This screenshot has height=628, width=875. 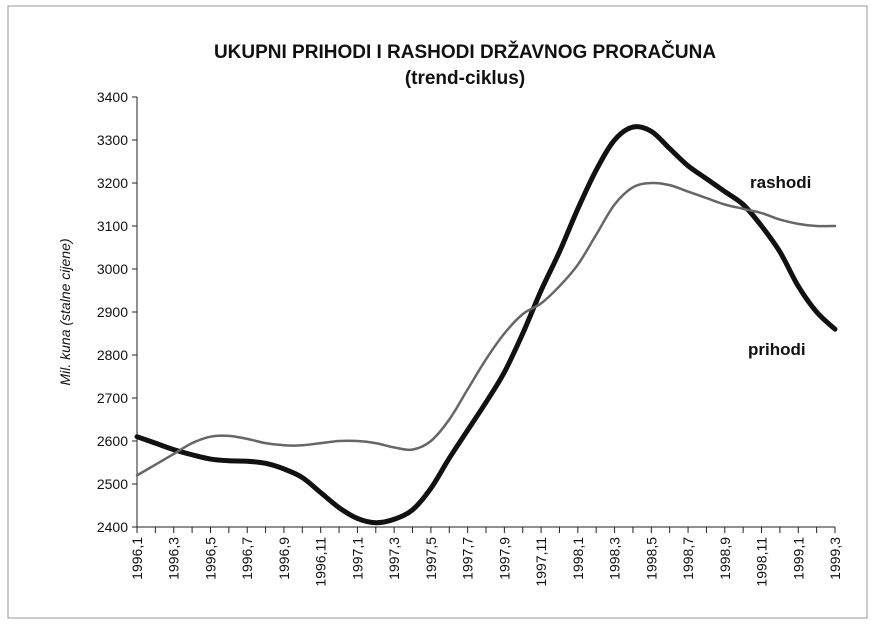 What do you see at coordinates (112, 97) in the screenshot?
I see `y-tick-label: 3400` at bounding box center [112, 97].